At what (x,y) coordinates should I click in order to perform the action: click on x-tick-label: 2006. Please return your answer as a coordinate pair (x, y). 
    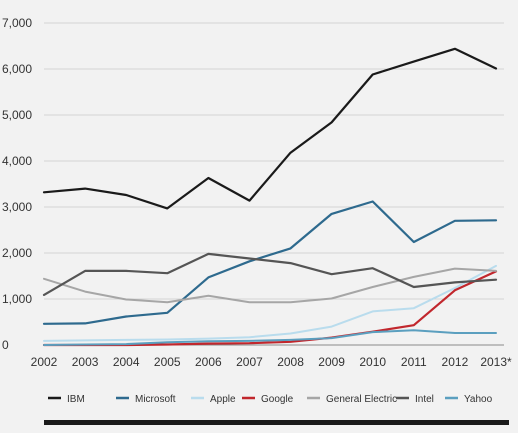
    Looking at the image, I should click on (208, 362).